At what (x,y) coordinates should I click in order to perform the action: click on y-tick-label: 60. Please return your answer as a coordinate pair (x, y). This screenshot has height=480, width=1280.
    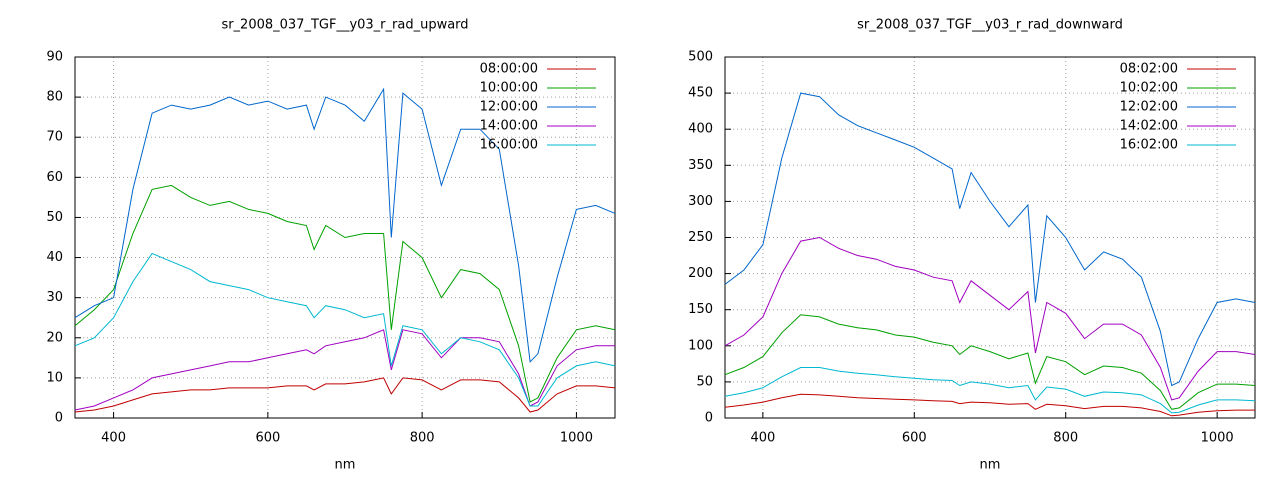
    Looking at the image, I should click on (54, 177).